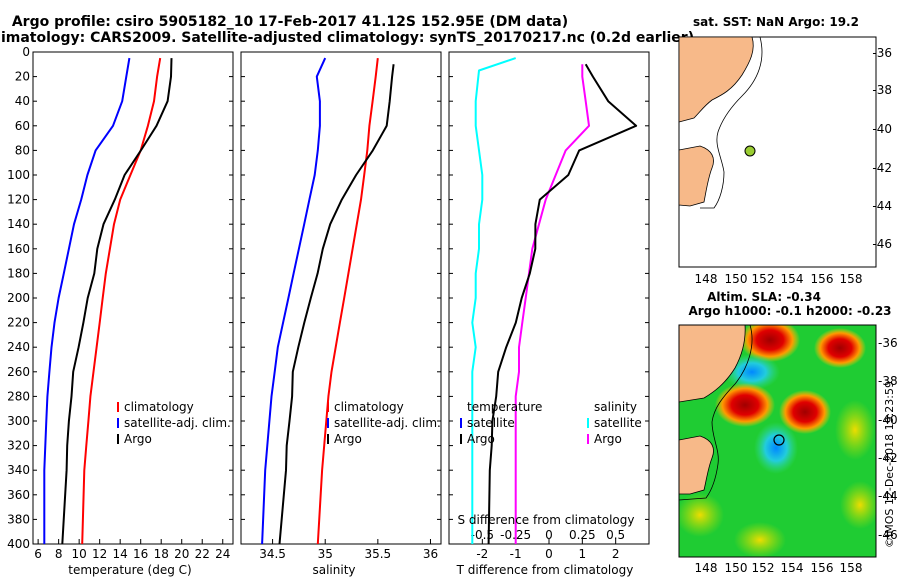 The width and height of the screenshot is (900, 580). Describe the element at coordinates (129, 570) in the screenshot. I see `temperature-axis-label: temperature (deg C)` at that location.